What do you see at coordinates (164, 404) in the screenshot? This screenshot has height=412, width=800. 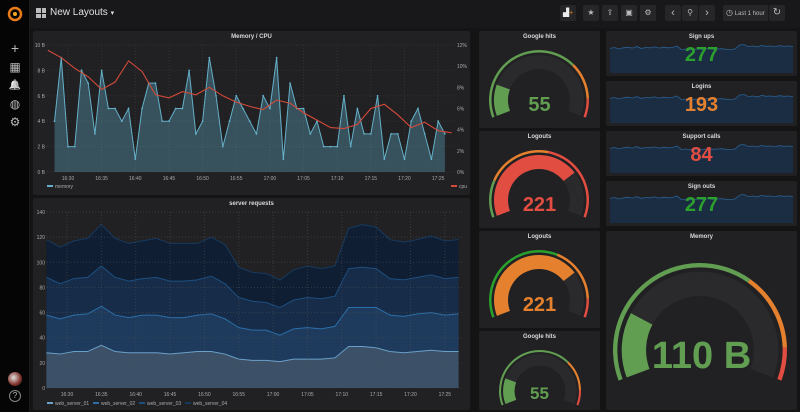 I see `legend-web_server_03: web_server_03` at bounding box center [164, 404].